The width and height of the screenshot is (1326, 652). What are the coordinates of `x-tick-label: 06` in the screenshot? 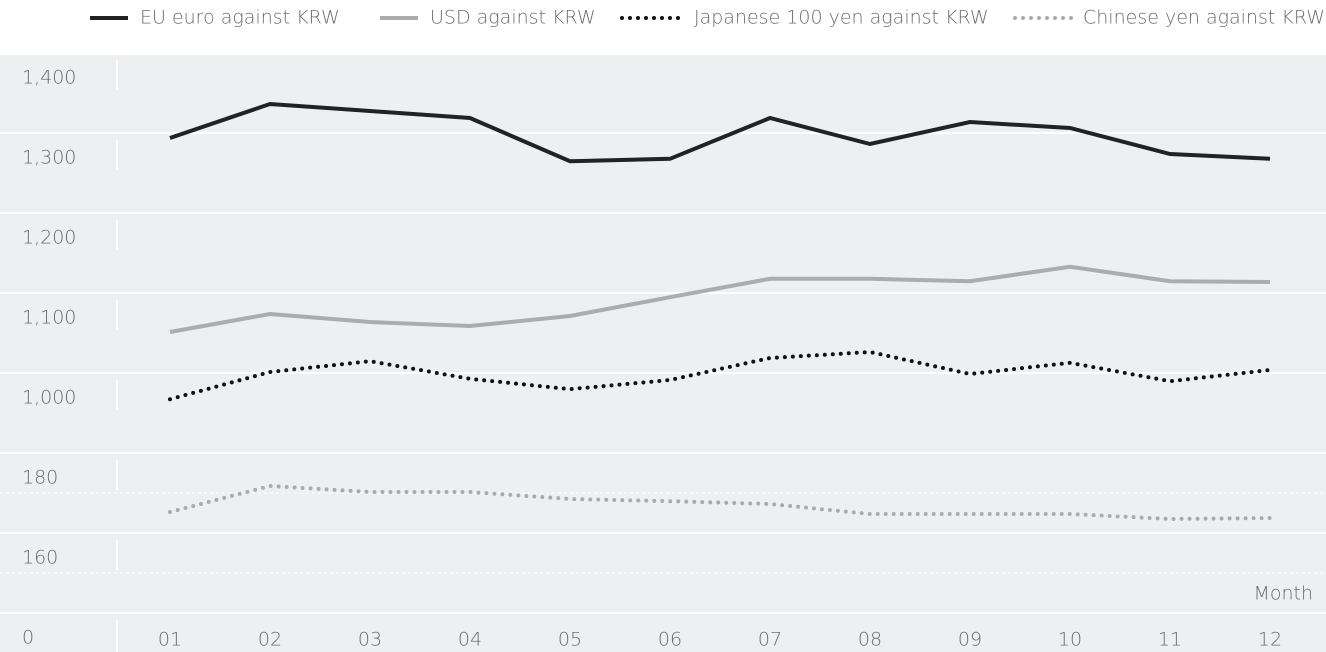 It's located at (670, 640).